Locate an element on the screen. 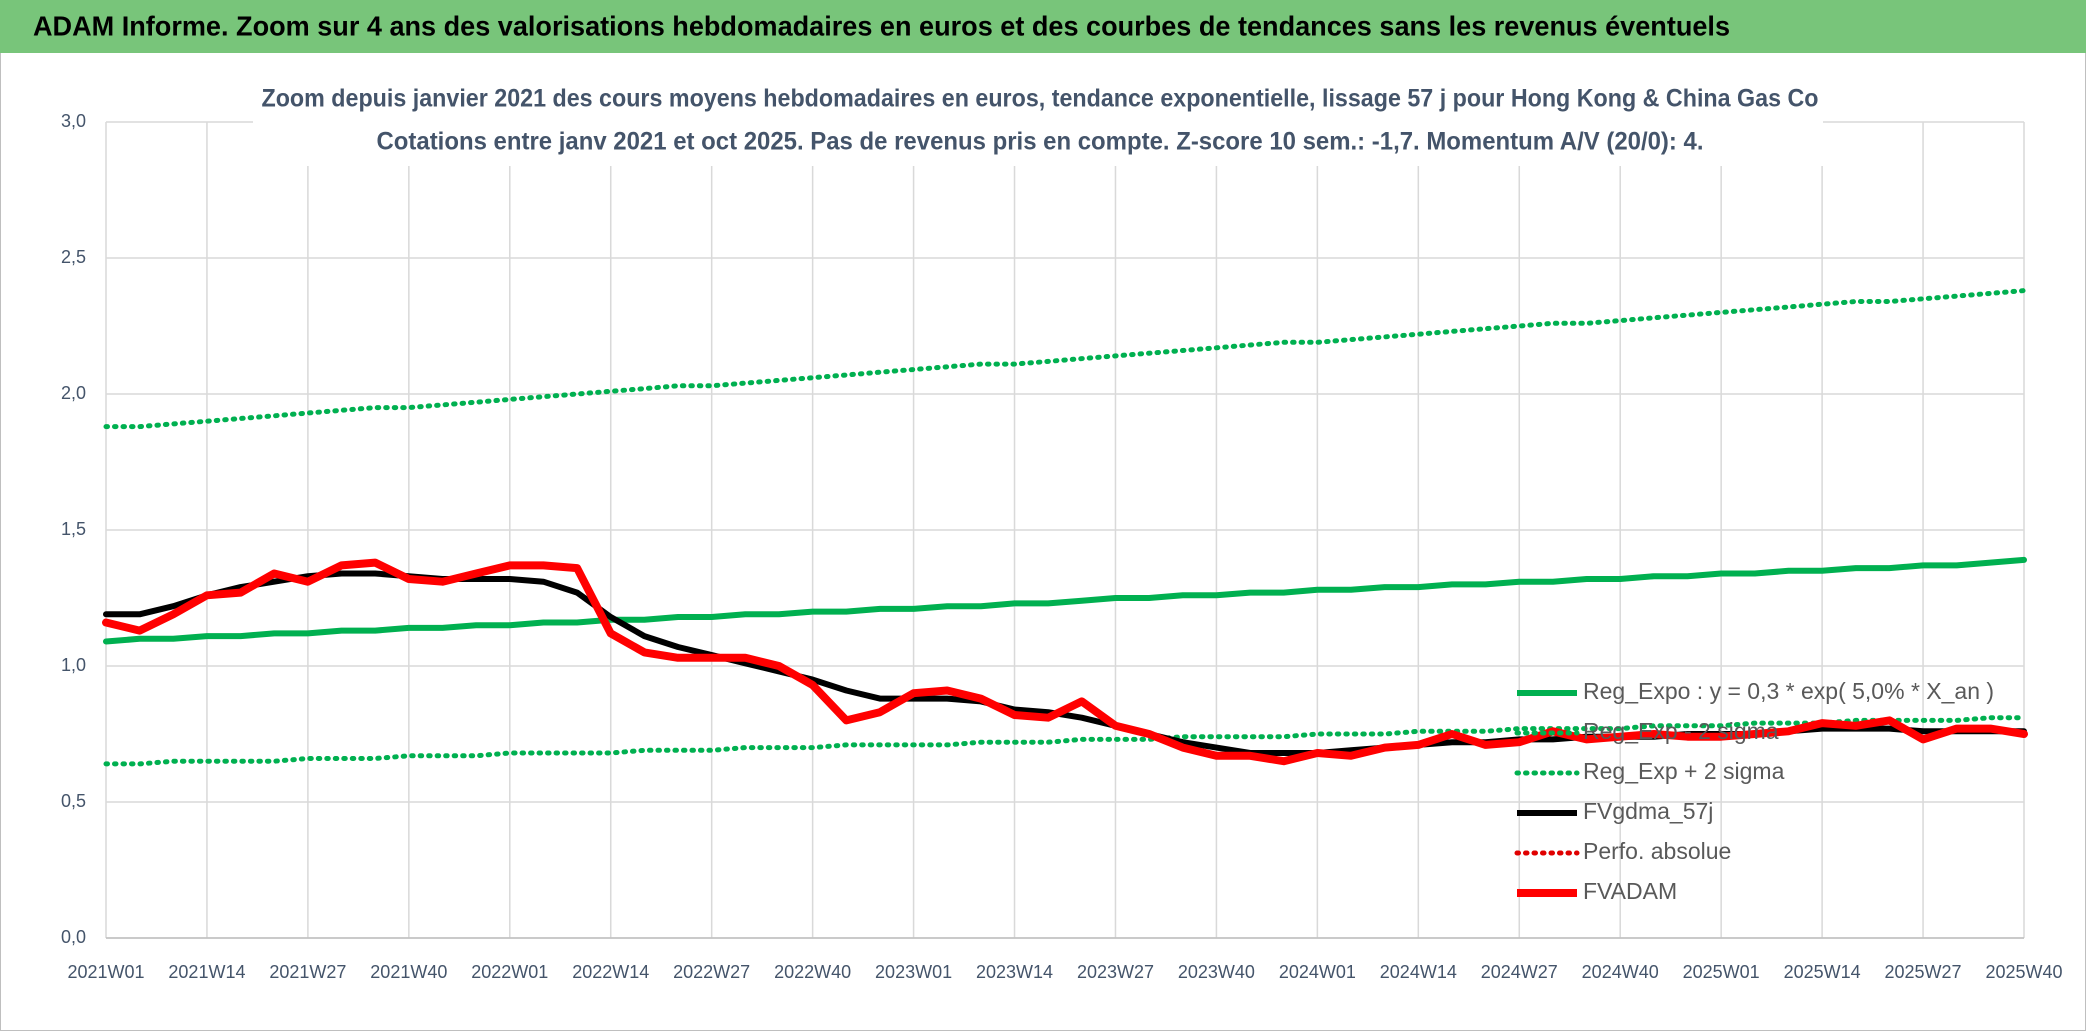 The width and height of the screenshot is (2086, 1031). x-tick-label: 2025W40 is located at coordinates (2023, 972).